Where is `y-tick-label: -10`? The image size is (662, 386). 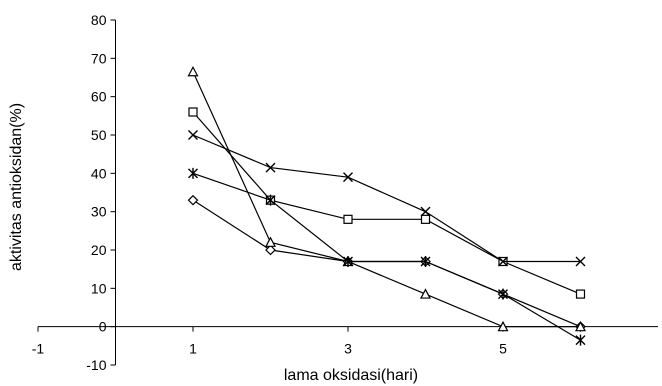 y-tick-label: -10 is located at coordinates (96, 365).